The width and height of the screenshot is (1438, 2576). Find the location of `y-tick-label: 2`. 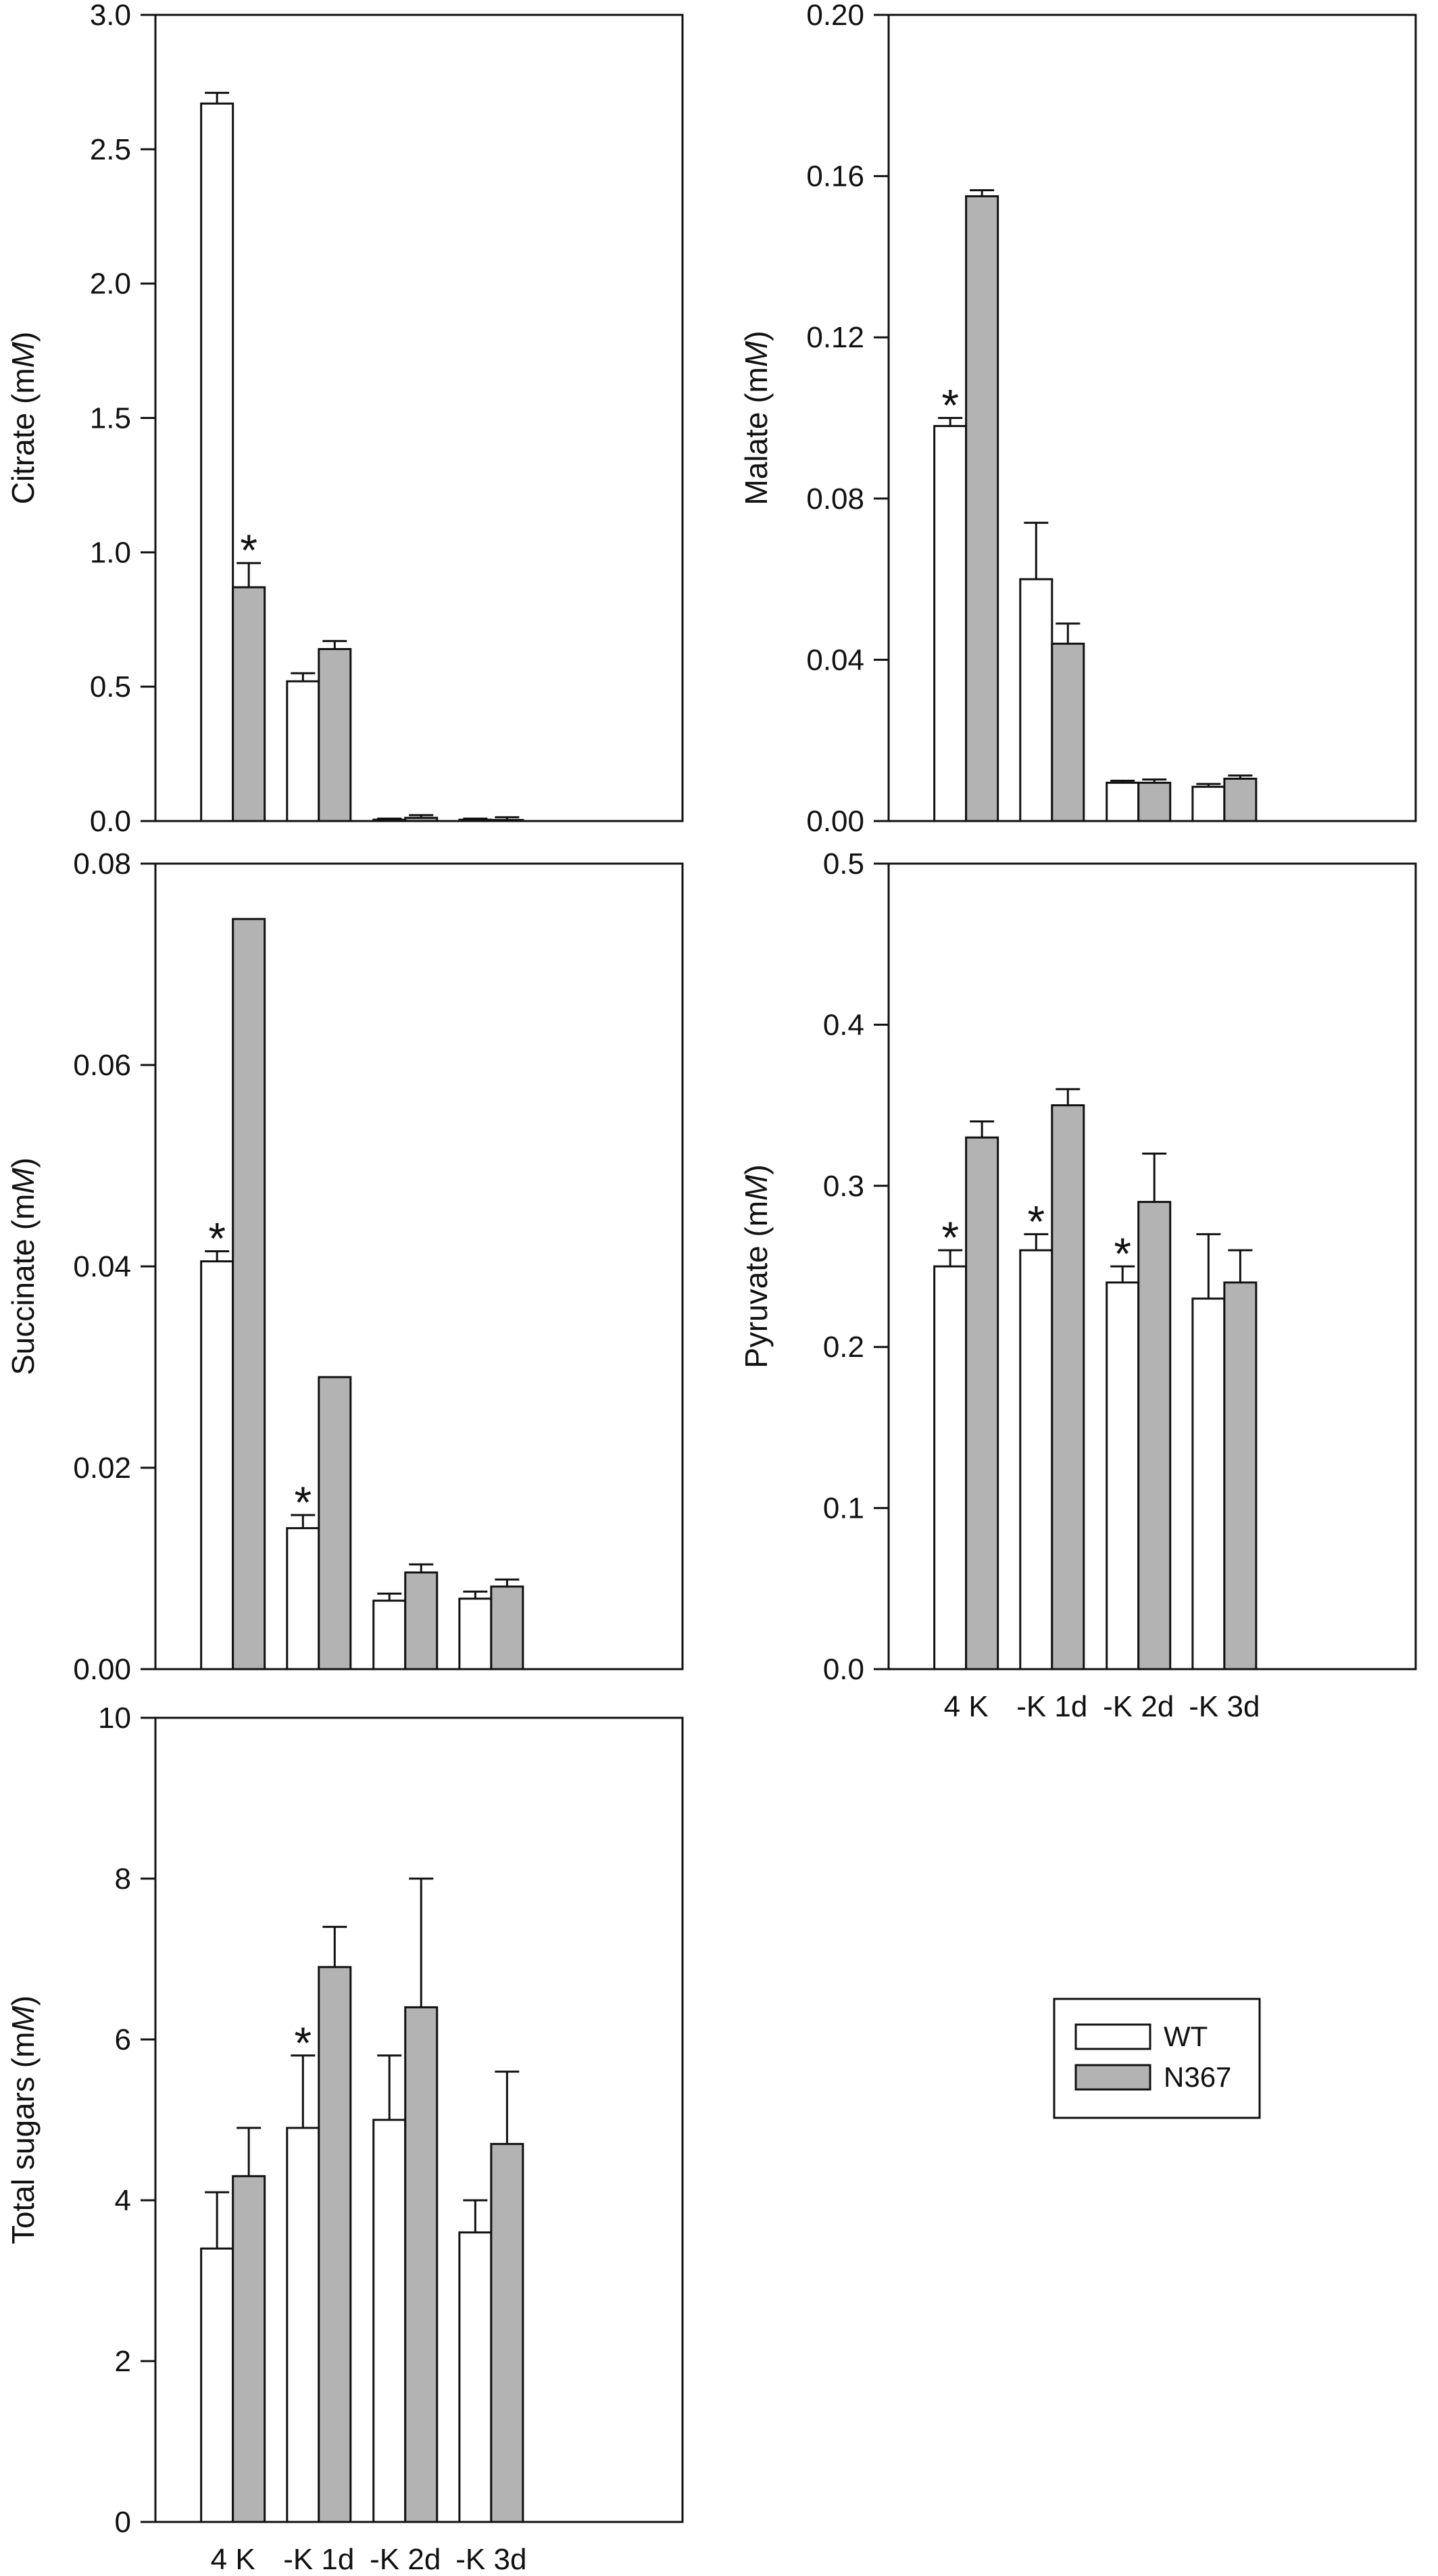

y-tick-label: 2 is located at coordinates (123, 2362).